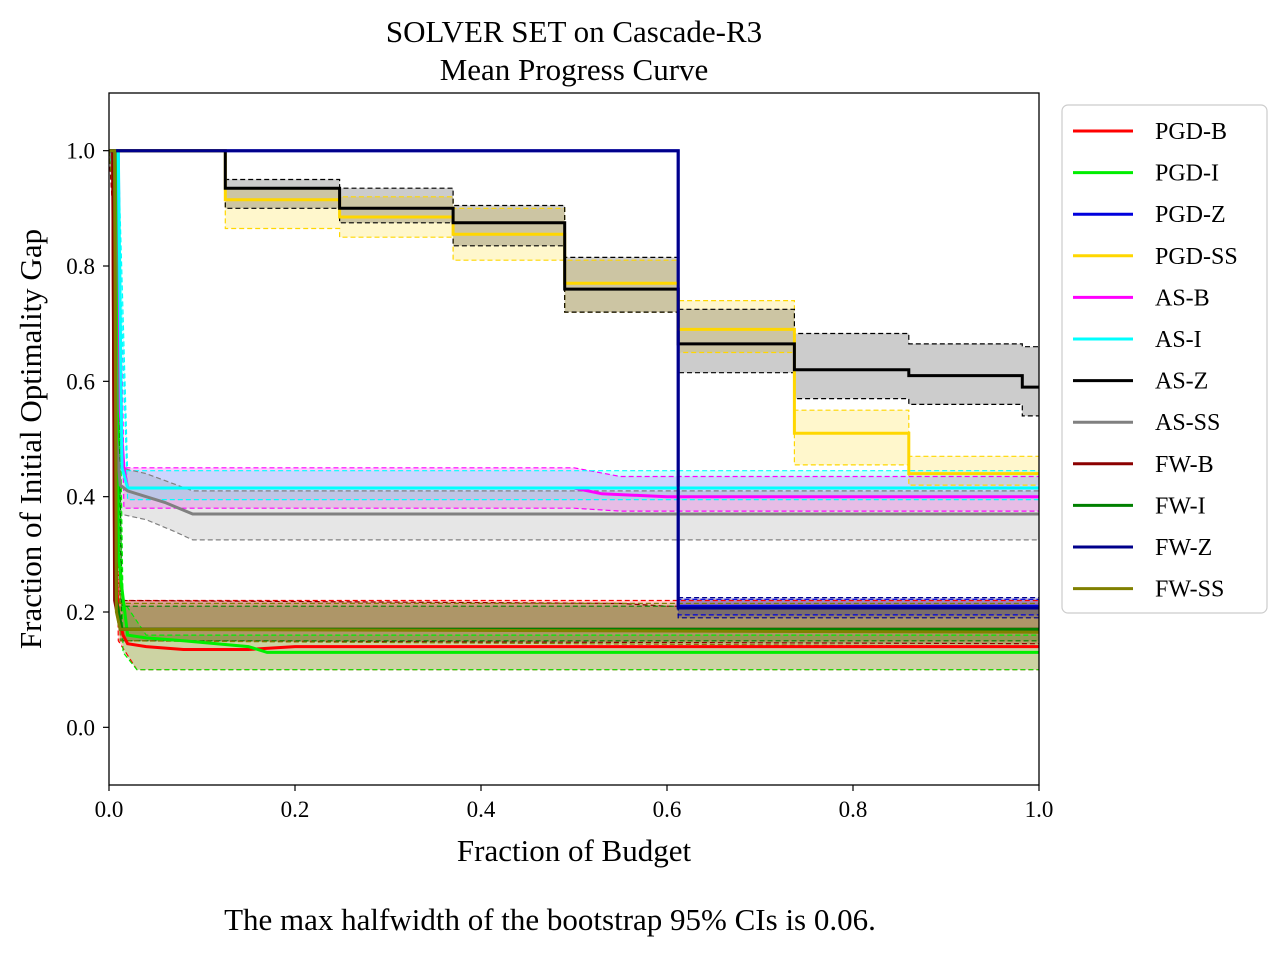 Image resolution: width=1283 pixels, height=953 pixels. What do you see at coordinates (1039, 809) in the screenshot?
I see `x-tick-label: 1.0` at bounding box center [1039, 809].